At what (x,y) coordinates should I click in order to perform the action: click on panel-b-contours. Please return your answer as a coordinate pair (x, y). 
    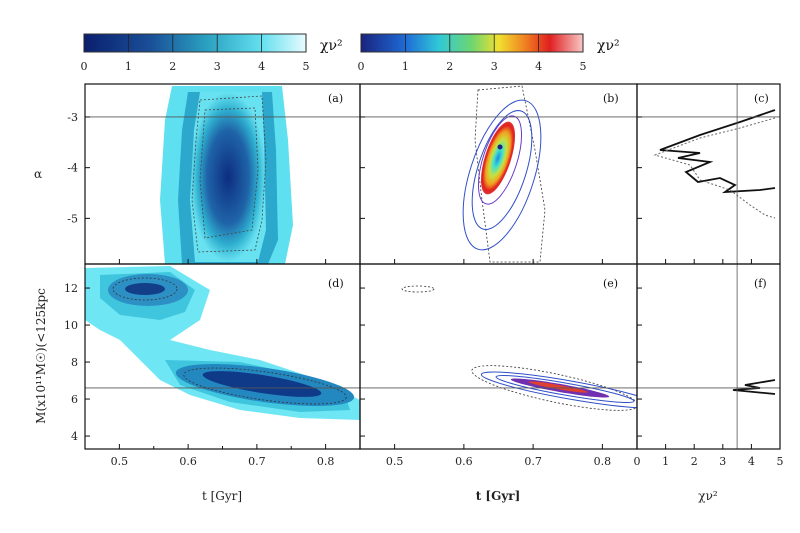
    Looking at the image, I should click on (504, 174).